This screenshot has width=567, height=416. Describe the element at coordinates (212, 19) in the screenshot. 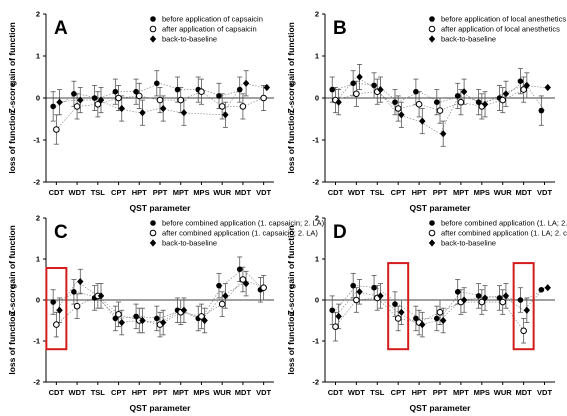

I see `legend-entry: before application of capsaicin` at that location.